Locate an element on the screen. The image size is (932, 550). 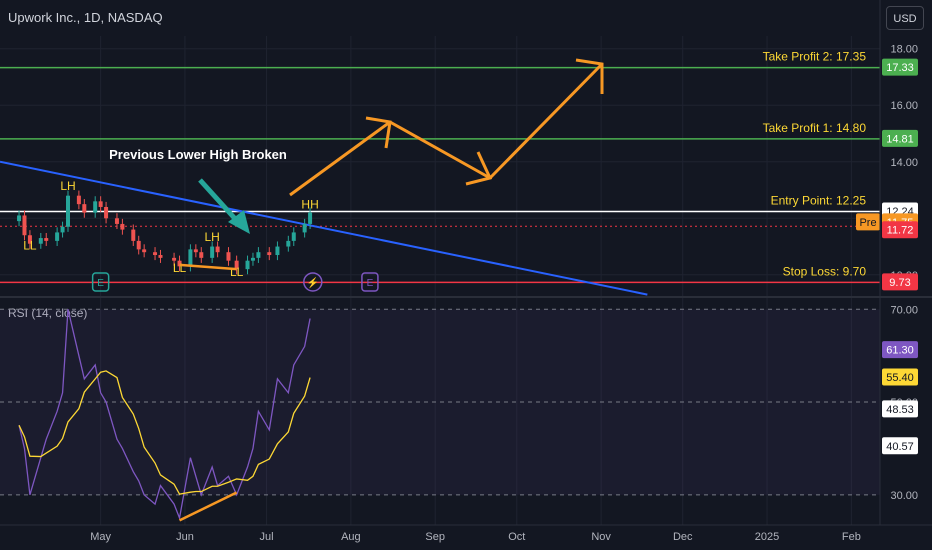
x-tick-label: Dec is located at coordinates (683, 537).